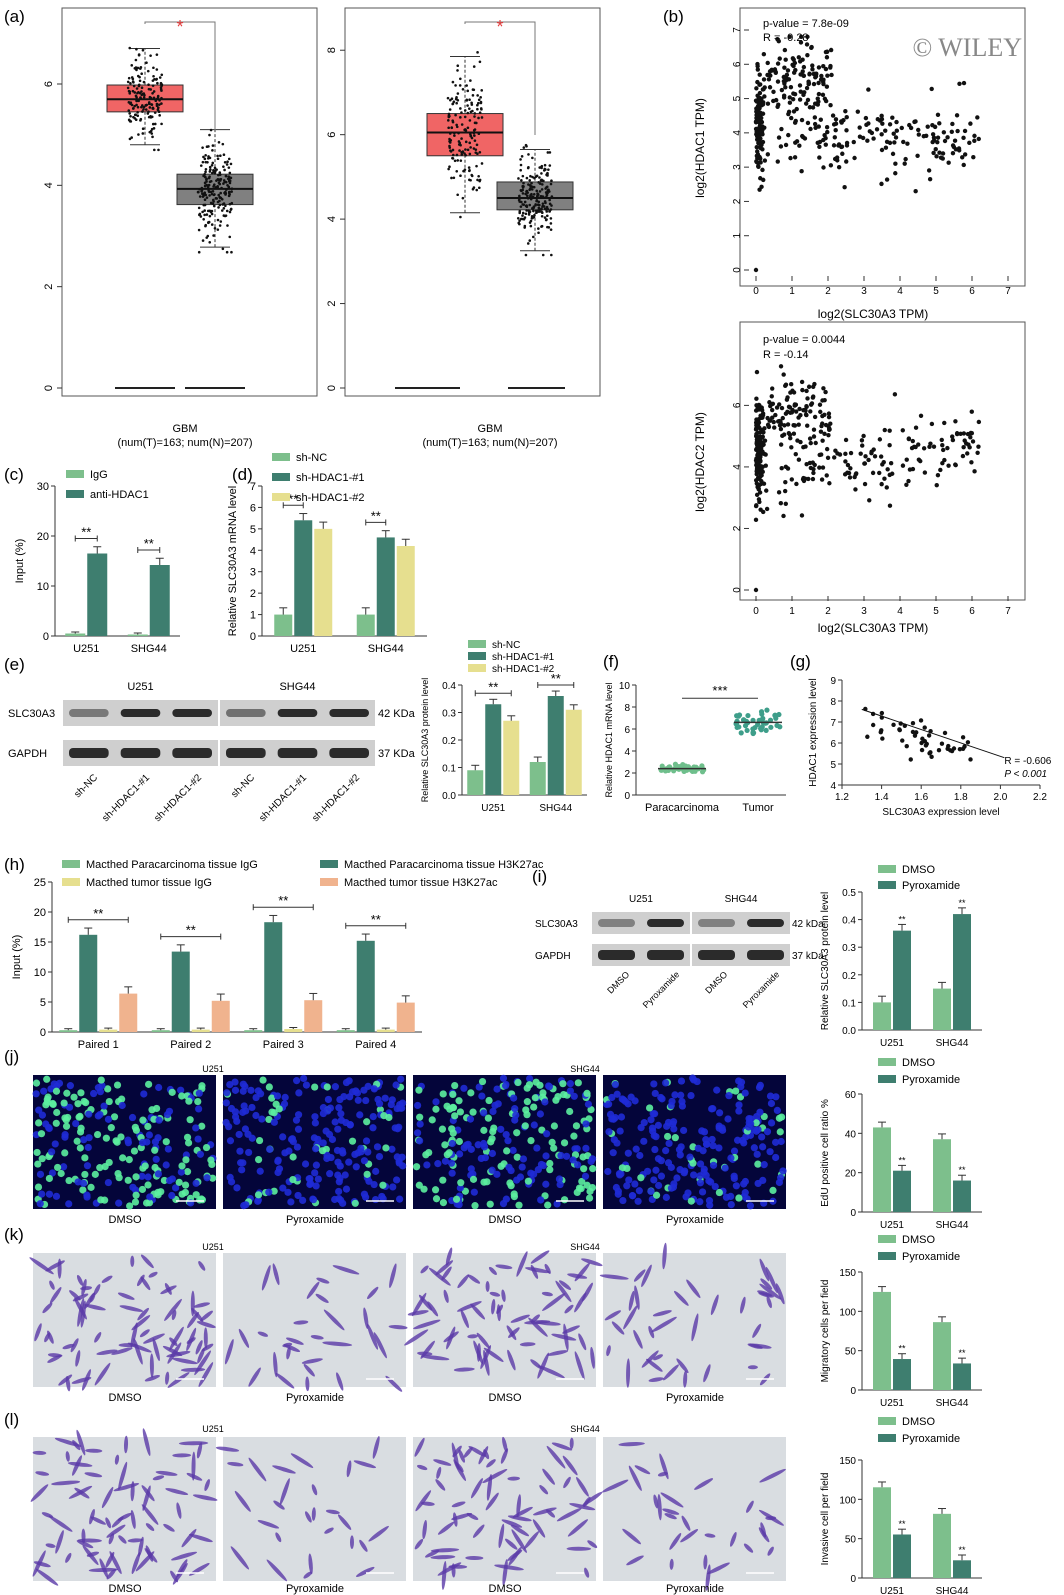 The image size is (1064, 1595). Describe the element at coordinates (899, 730) in the screenshot. I see `g-point` at that location.